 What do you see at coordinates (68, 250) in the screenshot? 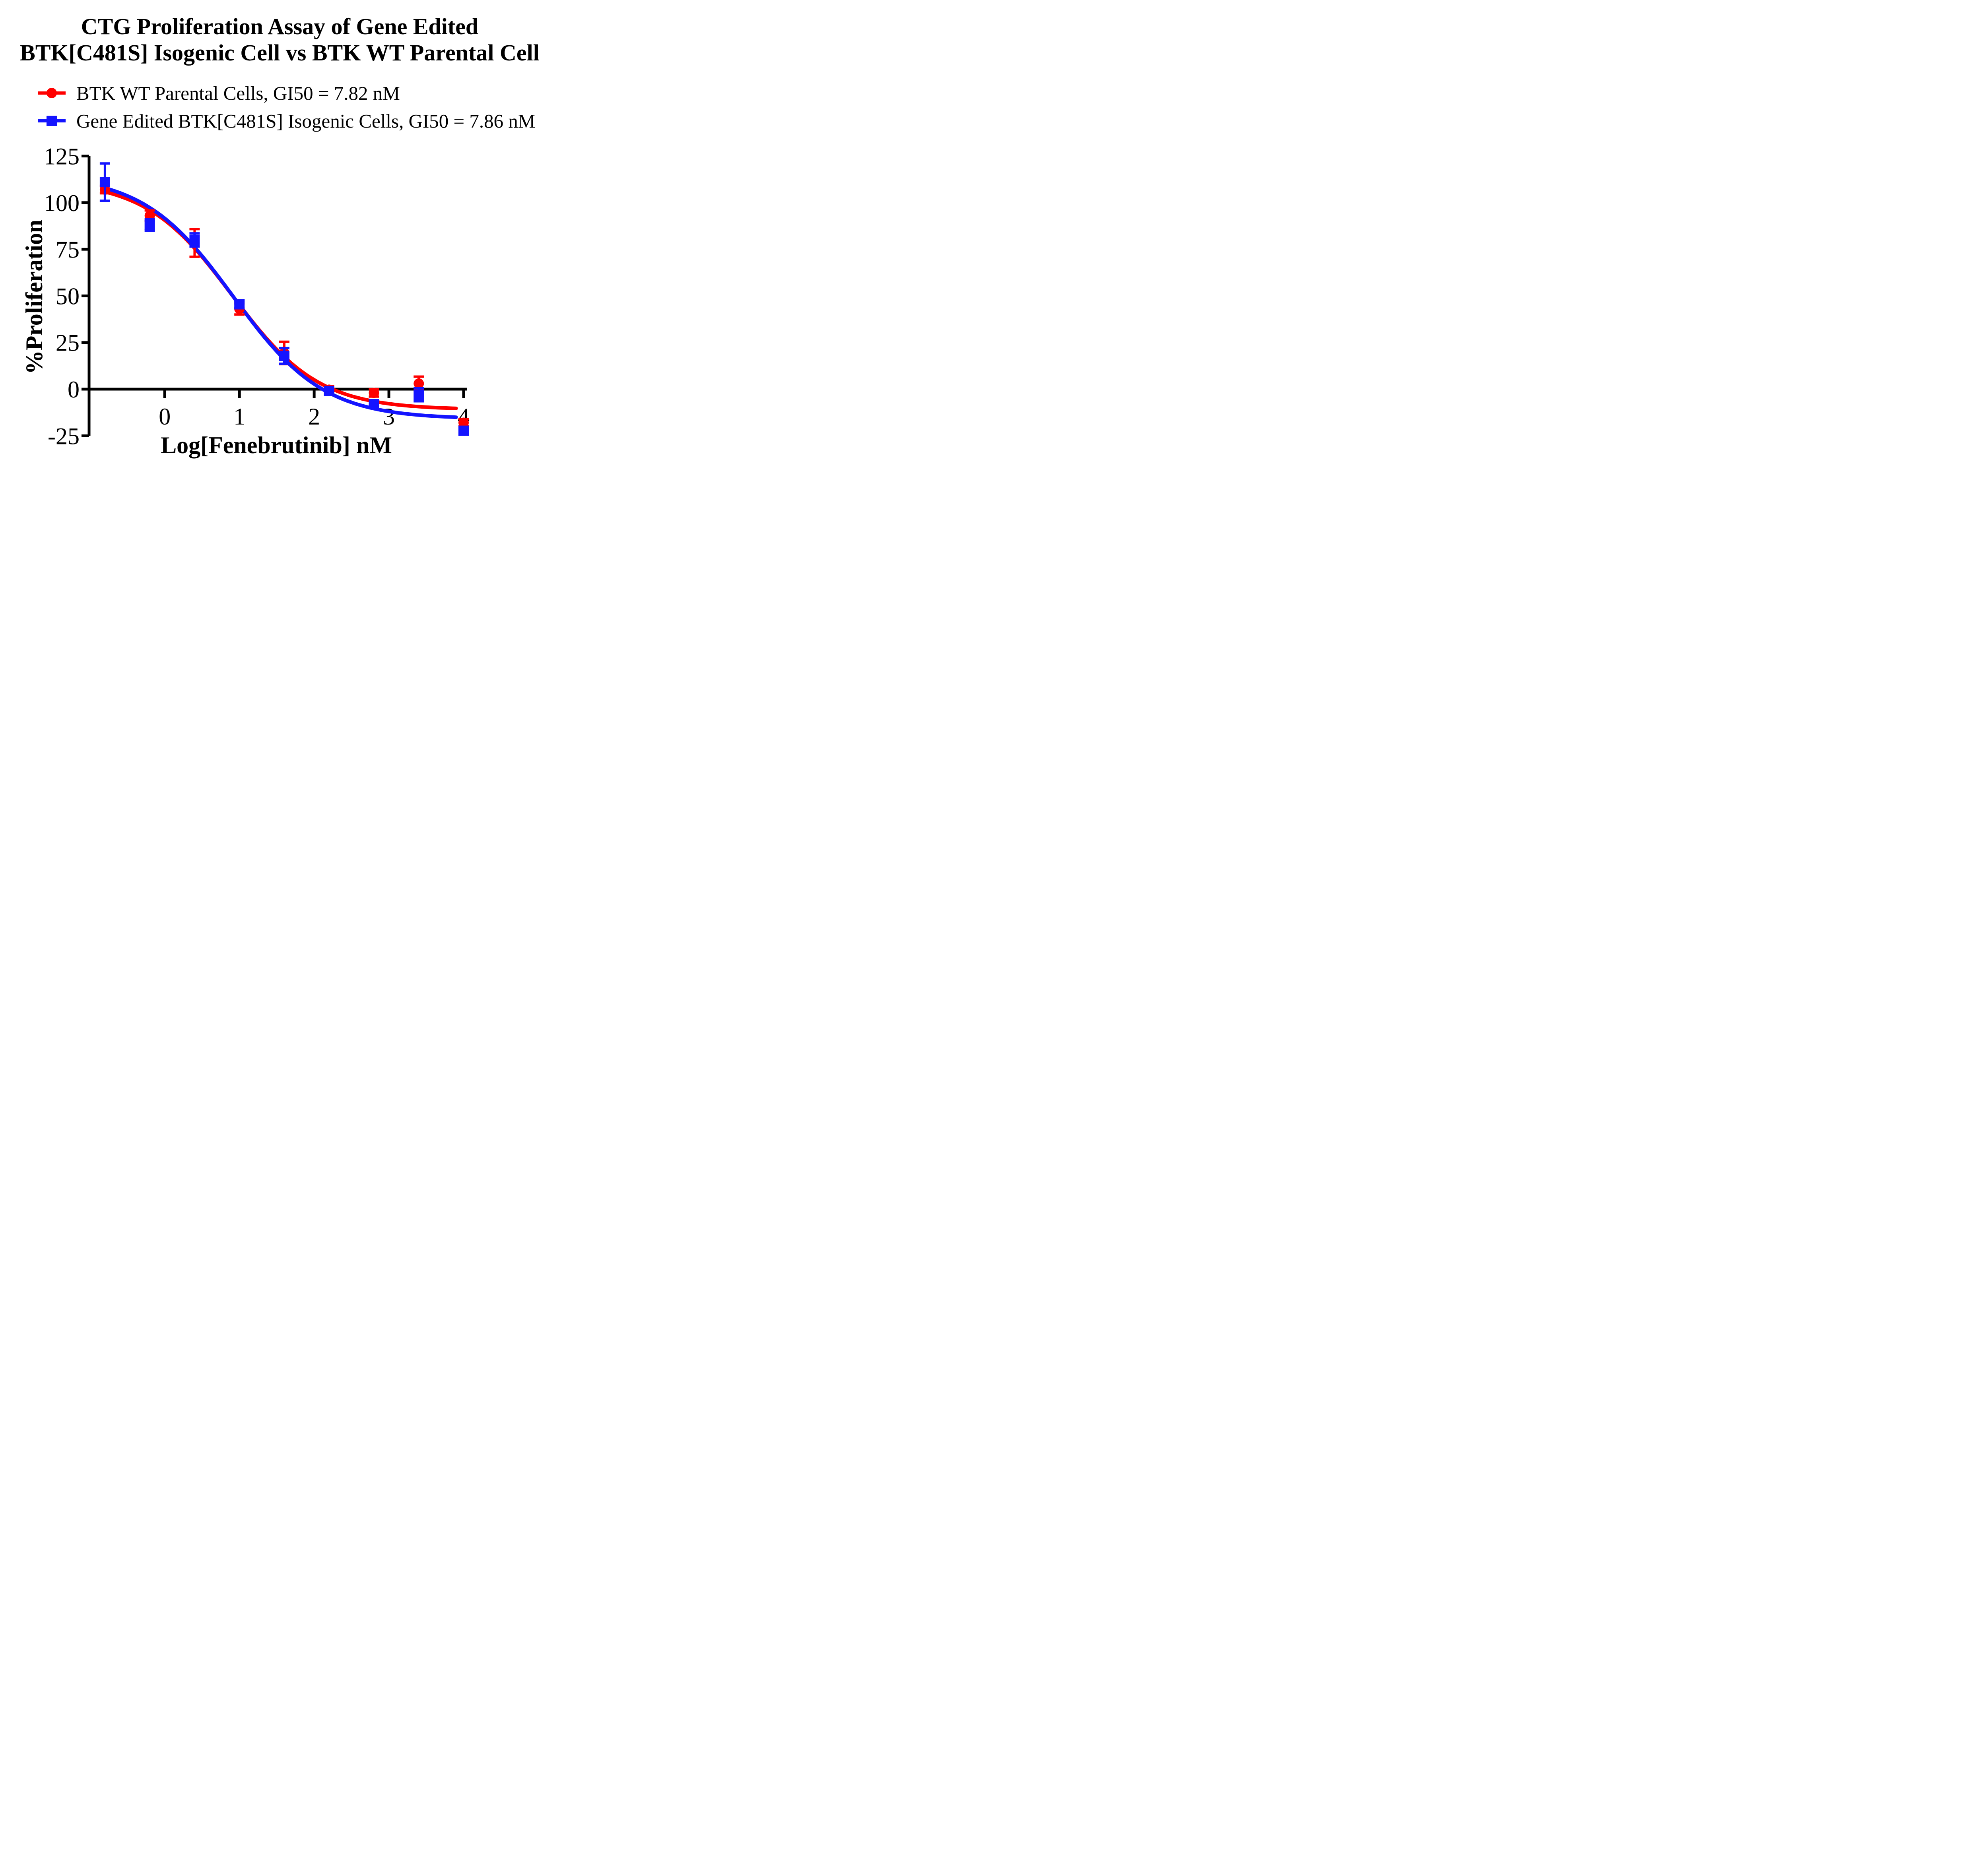
I see `y-tick-label: 75` at bounding box center [68, 250].